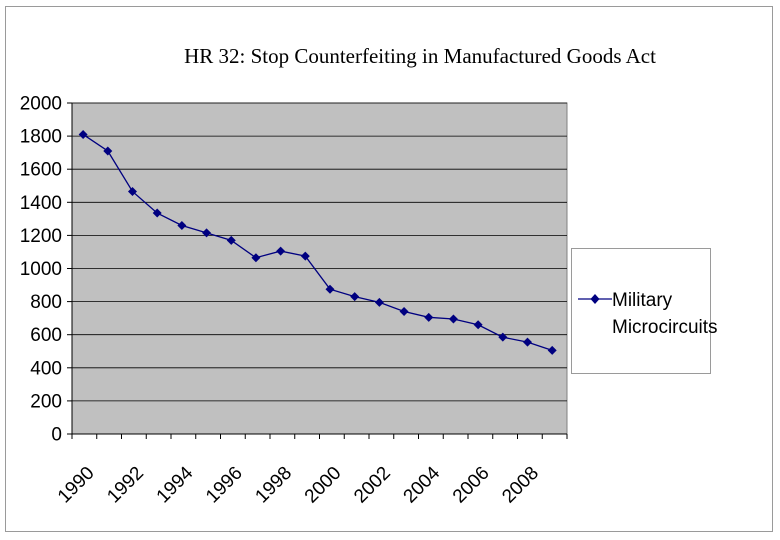 The width and height of the screenshot is (780, 540). What do you see at coordinates (273, 485) in the screenshot?
I see `x-tick-label-1998: 1998` at bounding box center [273, 485].